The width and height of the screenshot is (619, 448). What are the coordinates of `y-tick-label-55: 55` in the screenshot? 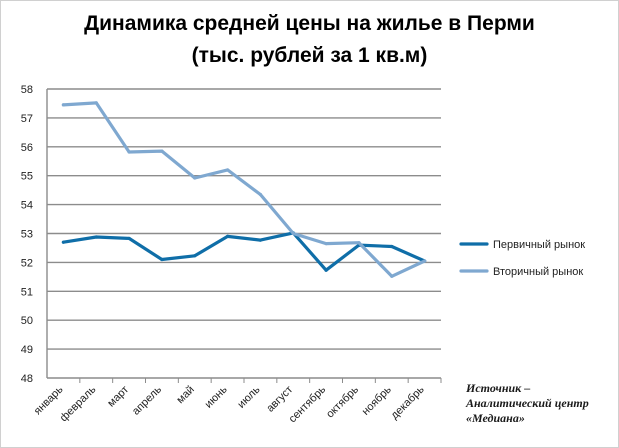 It's located at (27, 177).